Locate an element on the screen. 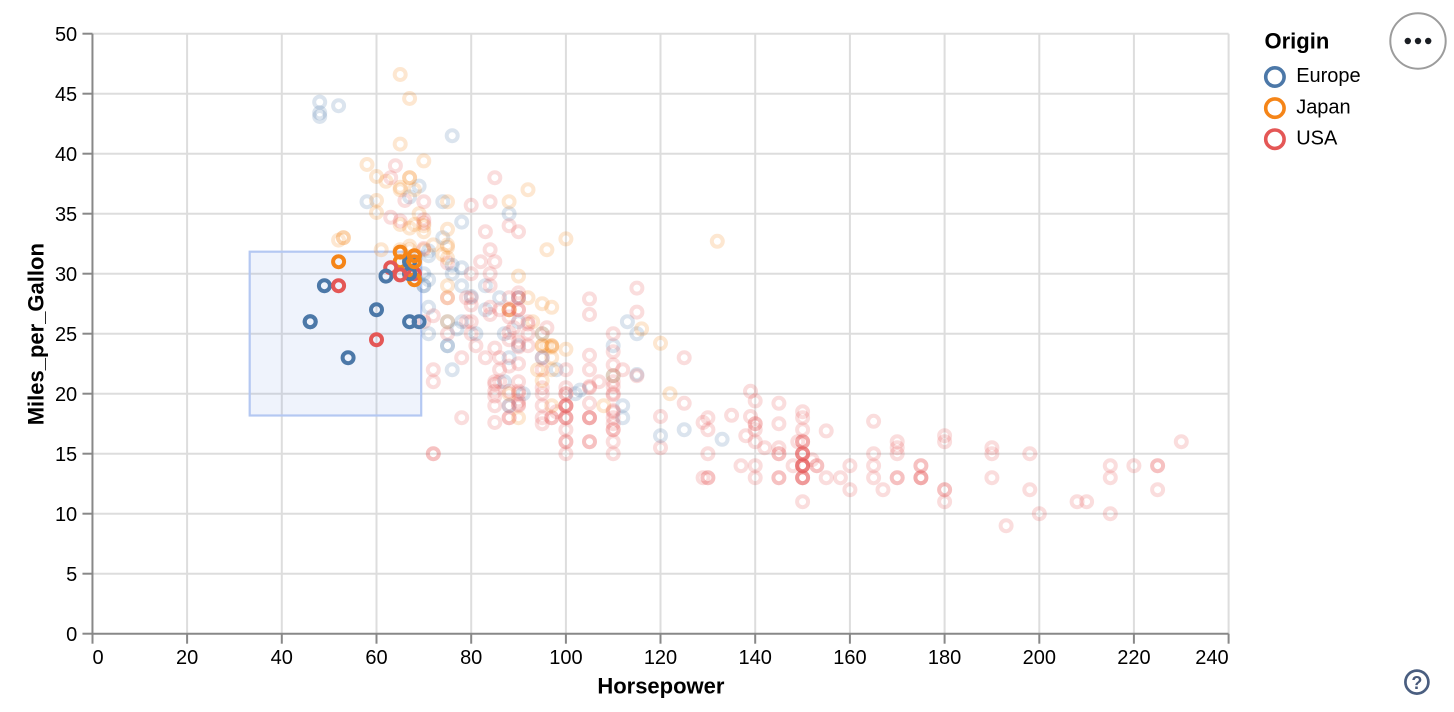 Image resolution: width=1454 pixels, height=712 pixels. svg-text: 15 is located at coordinates (66, 455).